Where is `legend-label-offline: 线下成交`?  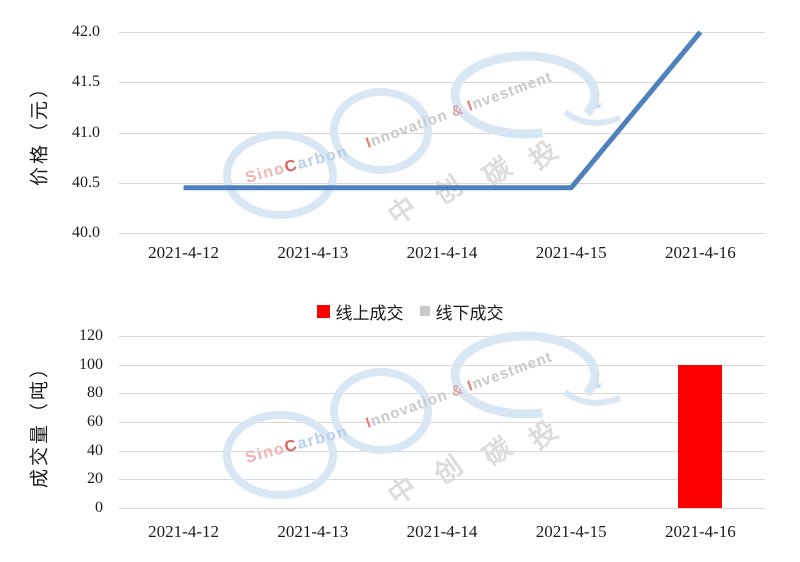
legend-label-offline: 线下成交 is located at coordinates (469, 313).